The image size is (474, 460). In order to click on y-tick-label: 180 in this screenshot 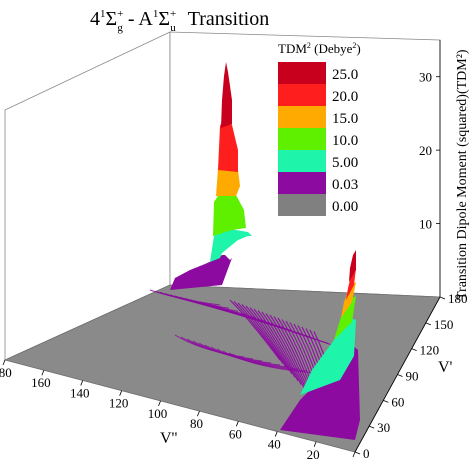, I will do `click(458, 298)`.